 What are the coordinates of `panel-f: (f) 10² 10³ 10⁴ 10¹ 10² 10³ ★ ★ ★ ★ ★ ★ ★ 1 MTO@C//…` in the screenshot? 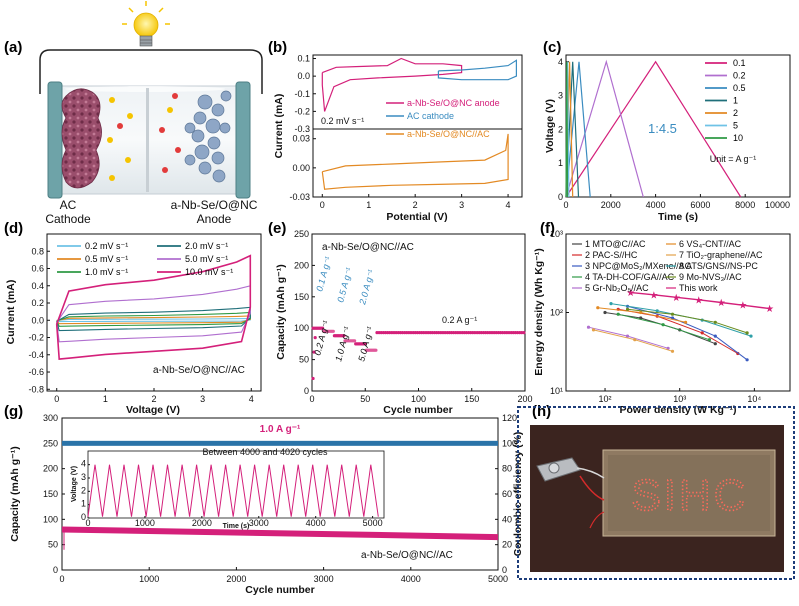 It's located at (662, 318).